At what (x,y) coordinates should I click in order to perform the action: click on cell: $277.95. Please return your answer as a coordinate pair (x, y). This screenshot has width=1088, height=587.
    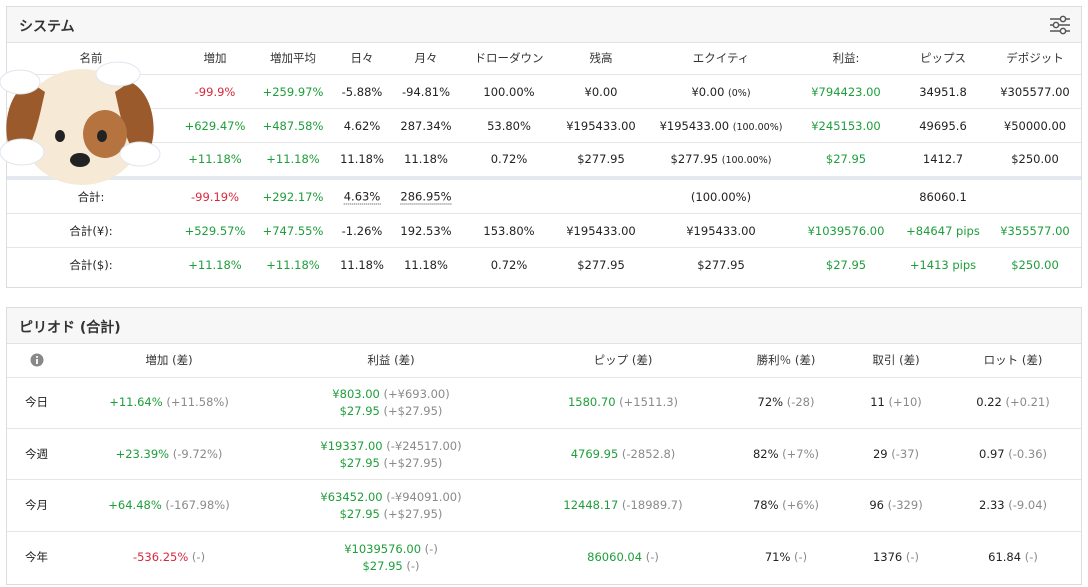
    Looking at the image, I should click on (721, 265).